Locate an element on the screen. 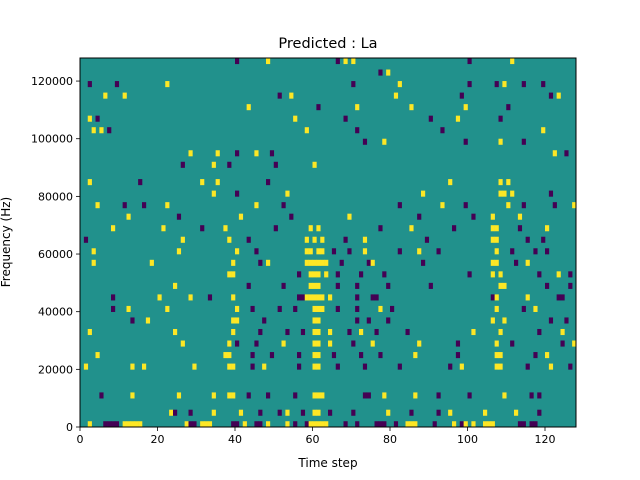 Image resolution: width=640 pixels, height=480 pixels. y-tick-label: 0 is located at coordinates (69, 427).